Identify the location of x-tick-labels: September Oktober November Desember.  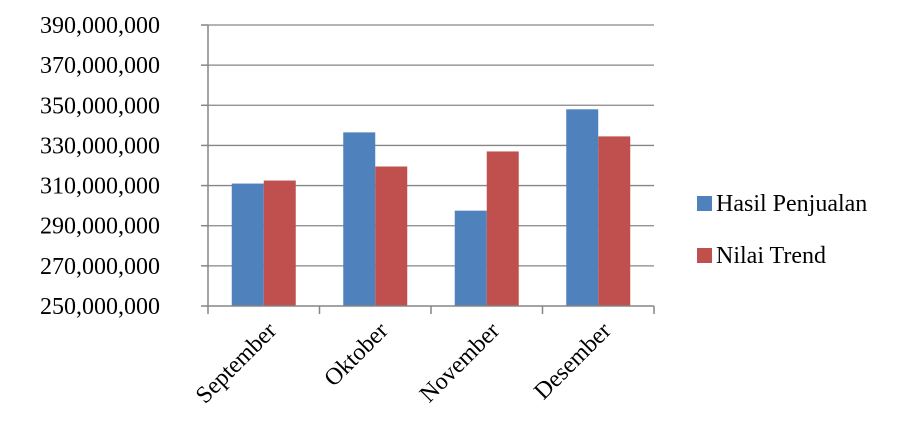
(403, 363).